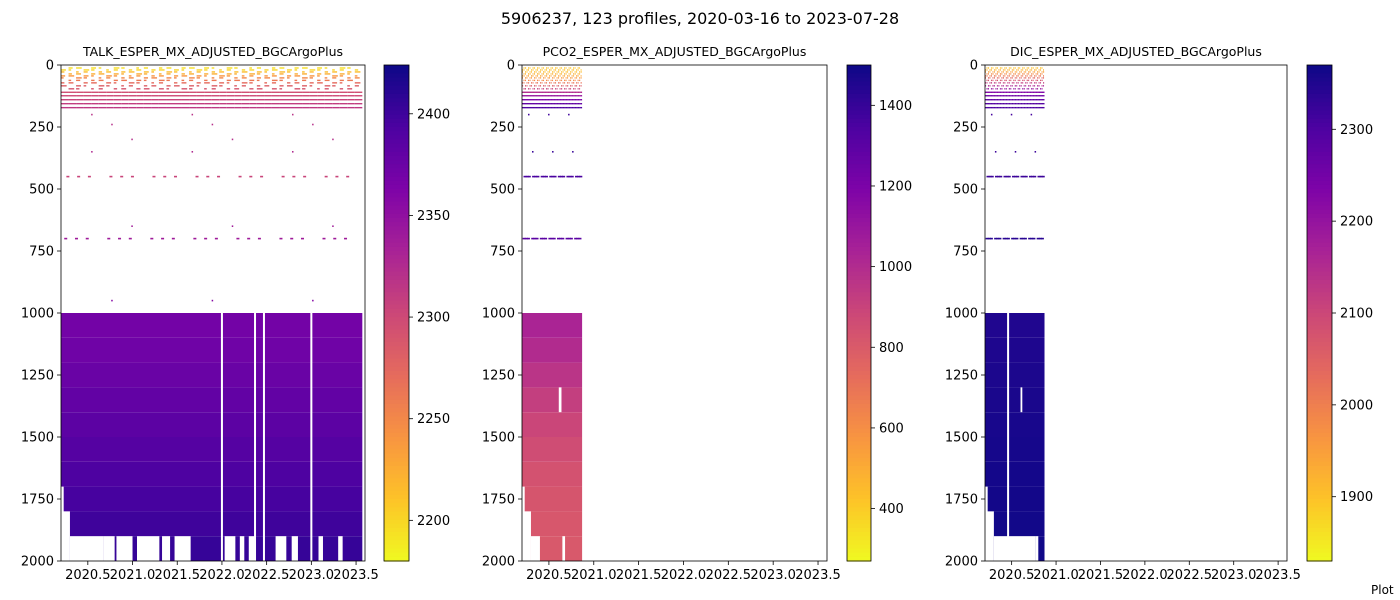 The width and height of the screenshot is (1400, 600). I want to click on chart-title: PCO2_ESPER_MX_ADJUSTED_BGCArgoPlus, so click(675, 51).